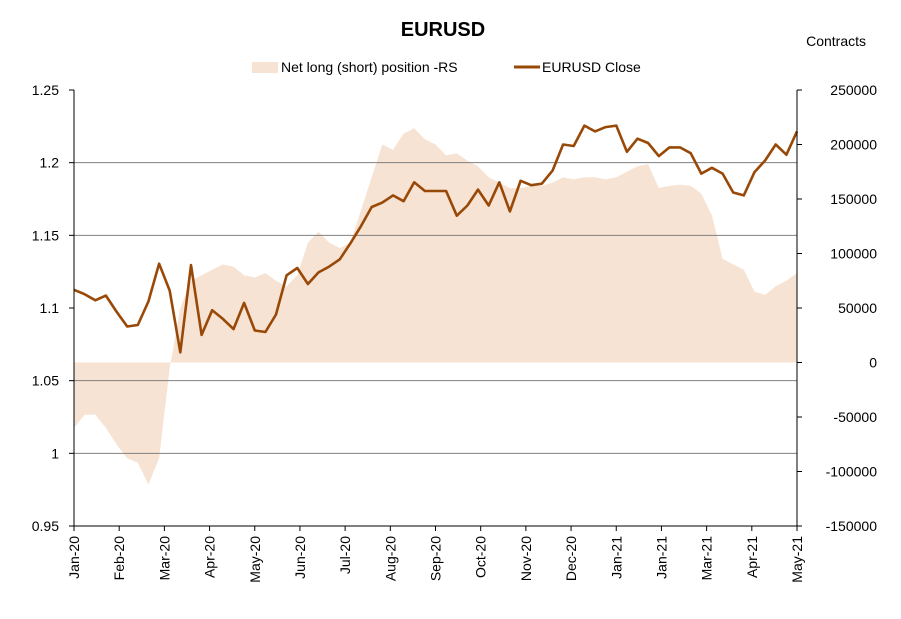 Image resolution: width=901 pixels, height=619 pixels. I want to click on x-tick-label: Aug-20, so click(390, 558).